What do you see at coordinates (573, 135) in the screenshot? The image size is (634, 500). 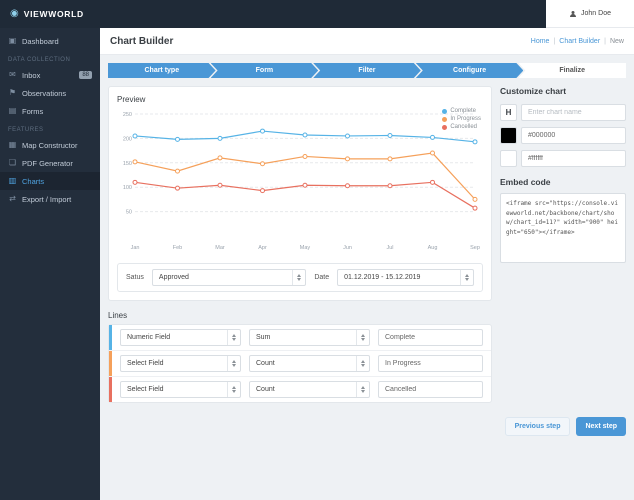 I see `primary-color-input` at bounding box center [573, 135].